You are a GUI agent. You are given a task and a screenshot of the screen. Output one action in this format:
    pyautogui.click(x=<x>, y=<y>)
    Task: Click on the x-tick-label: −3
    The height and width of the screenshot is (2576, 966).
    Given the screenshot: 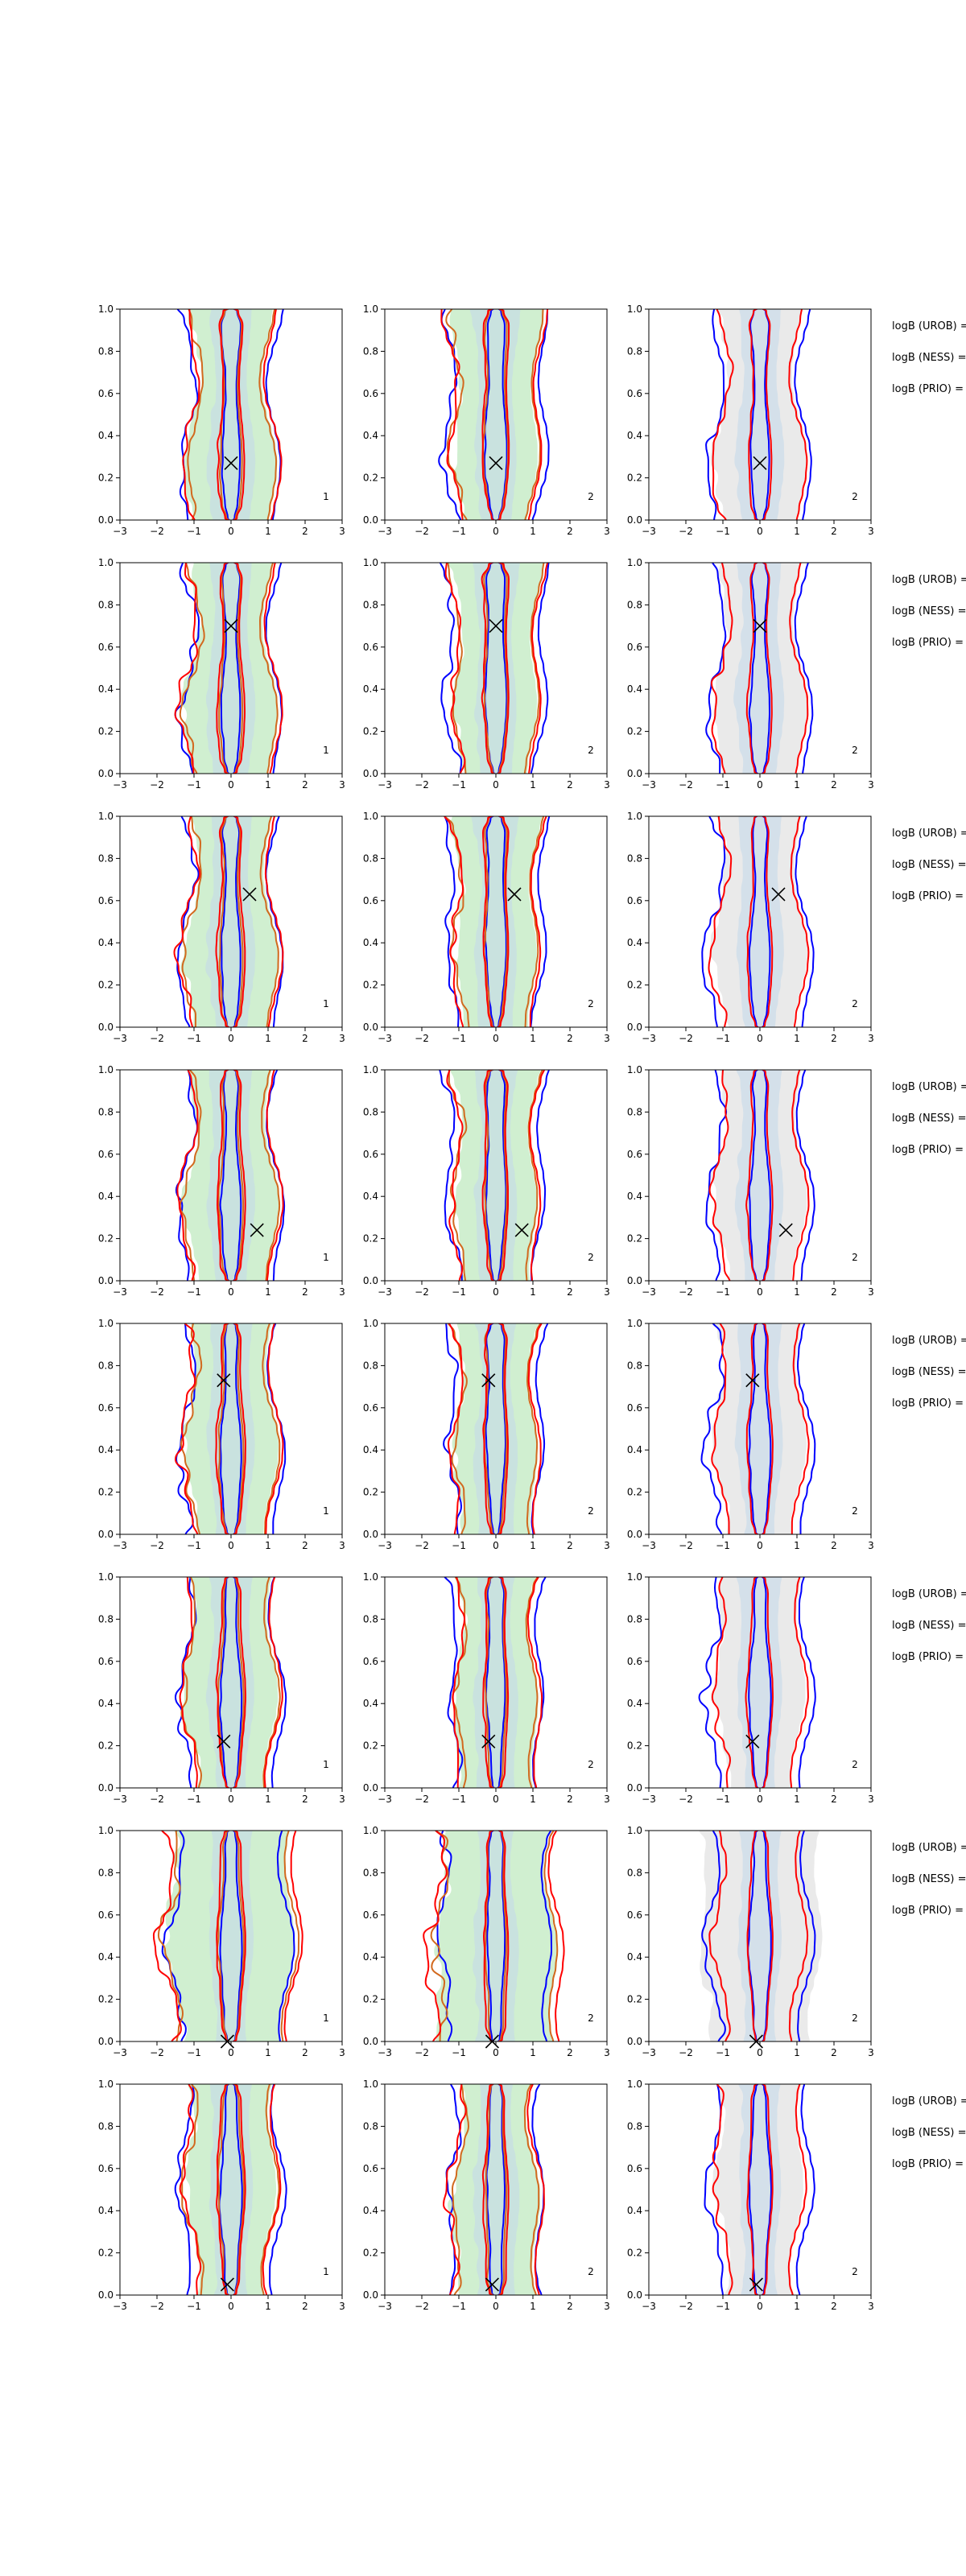 What is the action you would take?
    pyautogui.click(x=385, y=1799)
    